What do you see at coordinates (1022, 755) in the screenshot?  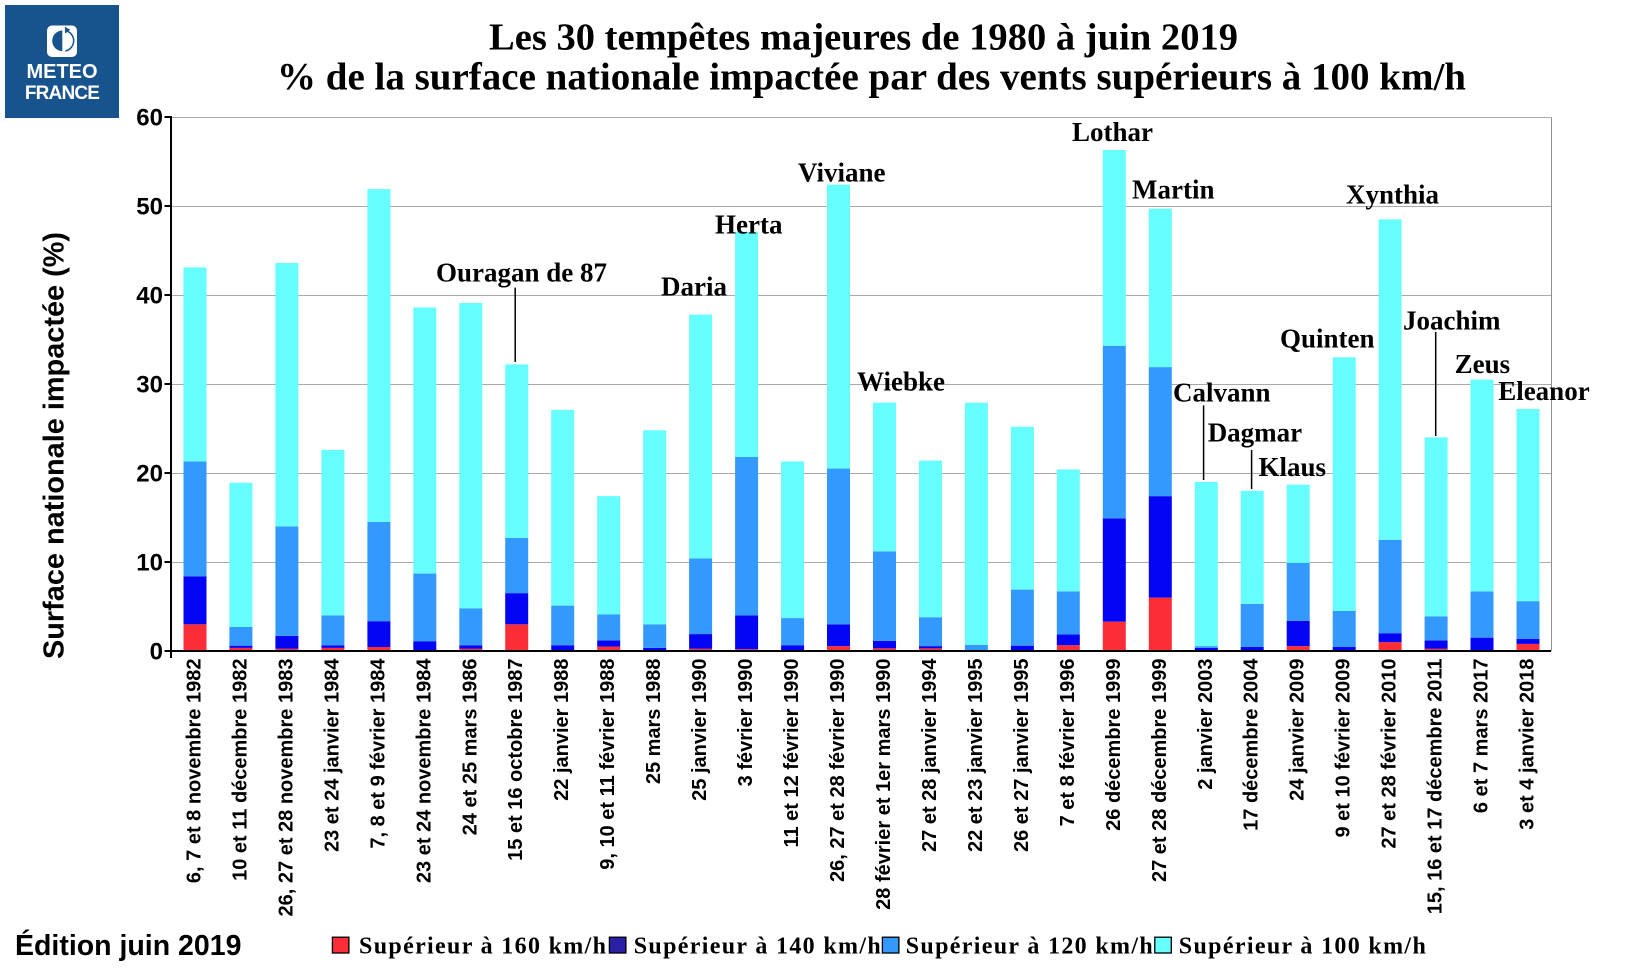 I see `svg-text: 26 et 27 janvier 1995` at bounding box center [1022, 755].